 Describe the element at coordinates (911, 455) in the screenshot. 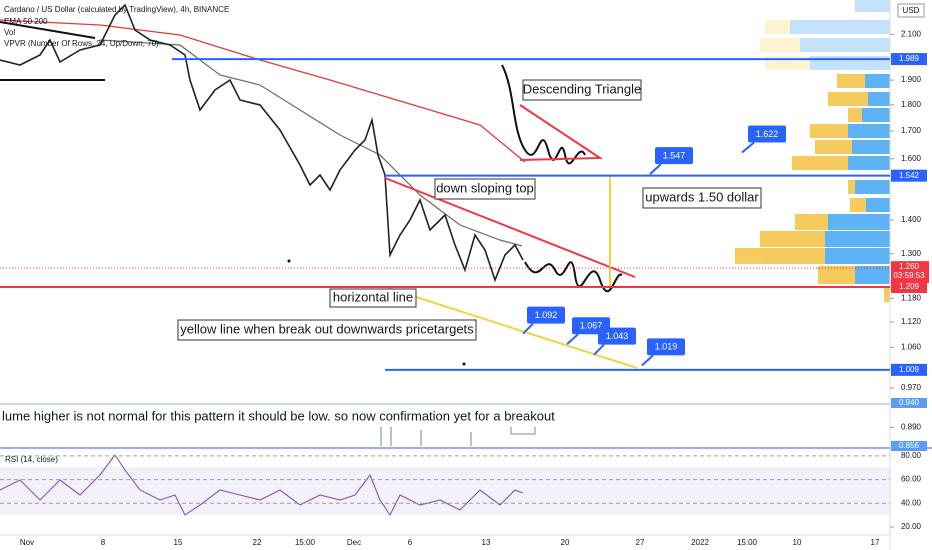

I see `rsi-tick-label: 80.00` at that location.